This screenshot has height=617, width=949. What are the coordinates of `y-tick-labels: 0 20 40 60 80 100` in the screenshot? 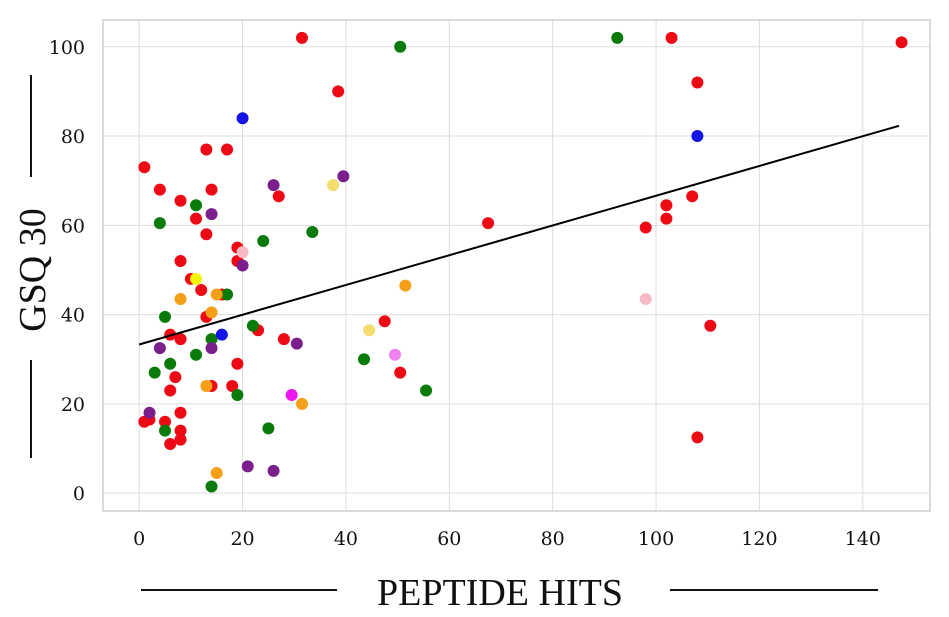 It's located at (67, 271).